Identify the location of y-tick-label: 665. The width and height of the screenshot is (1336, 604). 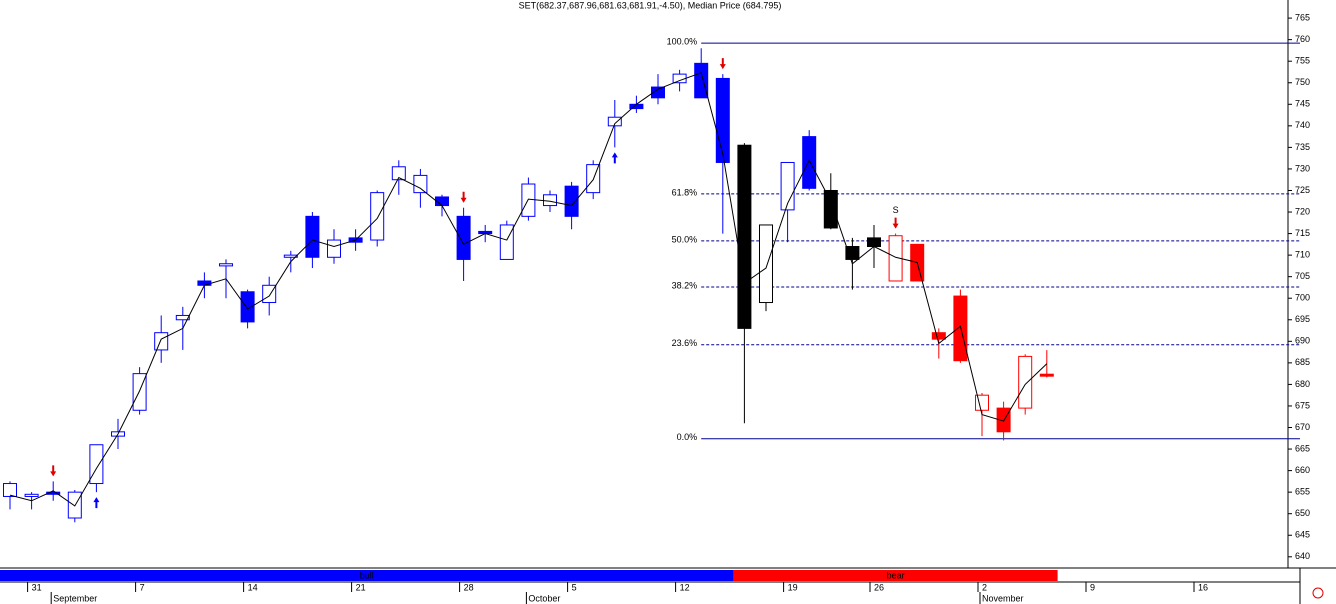
(1302, 448).